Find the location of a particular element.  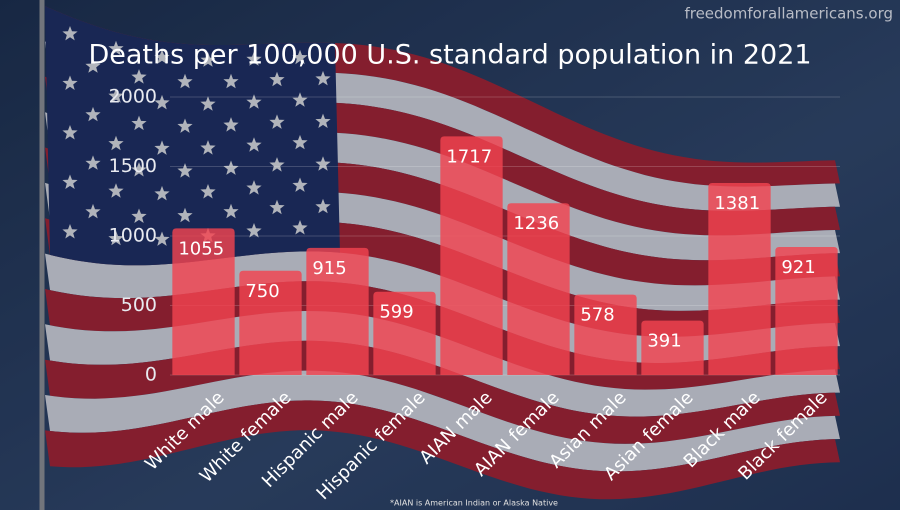

y-tick-label: 1000 is located at coordinates (133, 236).